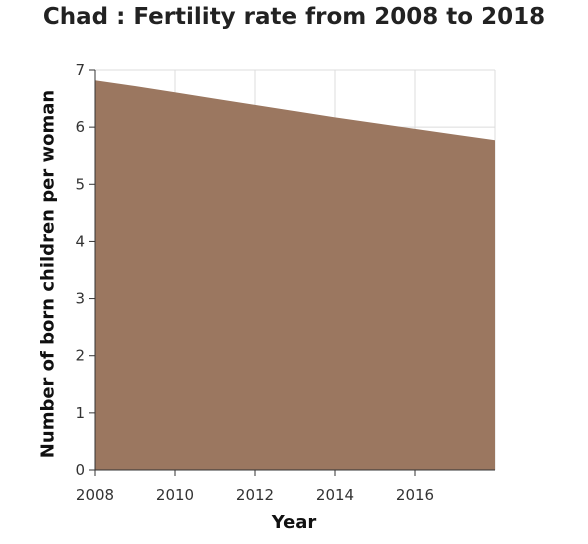 The image size is (588, 544). I want to click on x-tick-label: 2014, so click(335, 495).